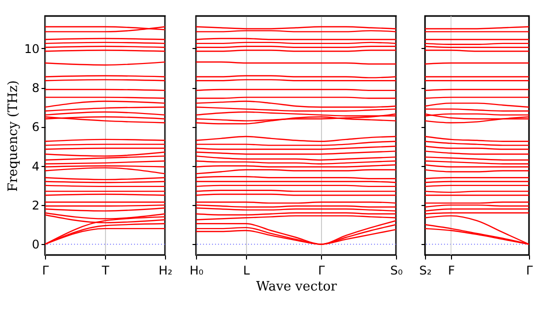  What do you see at coordinates (36, 166) in the screenshot?
I see `y-tick-label: 4` at bounding box center [36, 166].